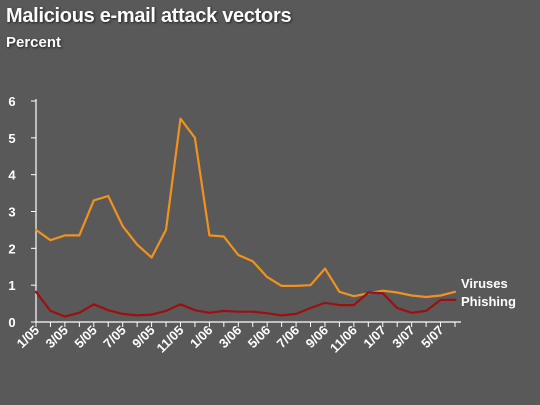  What do you see at coordinates (11, 101) in the screenshot?
I see `y-tick-label: 6` at bounding box center [11, 101].